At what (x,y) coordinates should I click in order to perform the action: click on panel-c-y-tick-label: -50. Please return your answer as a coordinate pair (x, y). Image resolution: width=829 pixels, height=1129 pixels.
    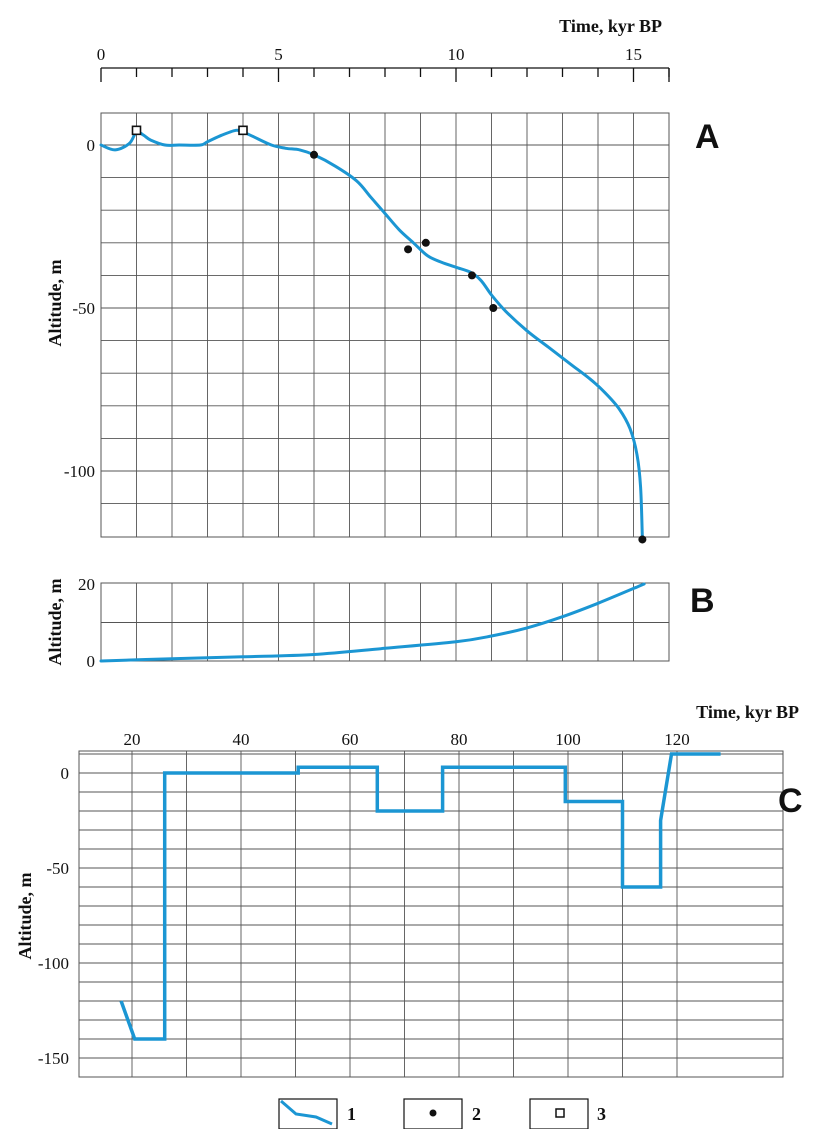
    Looking at the image, I should click on (57, 868).